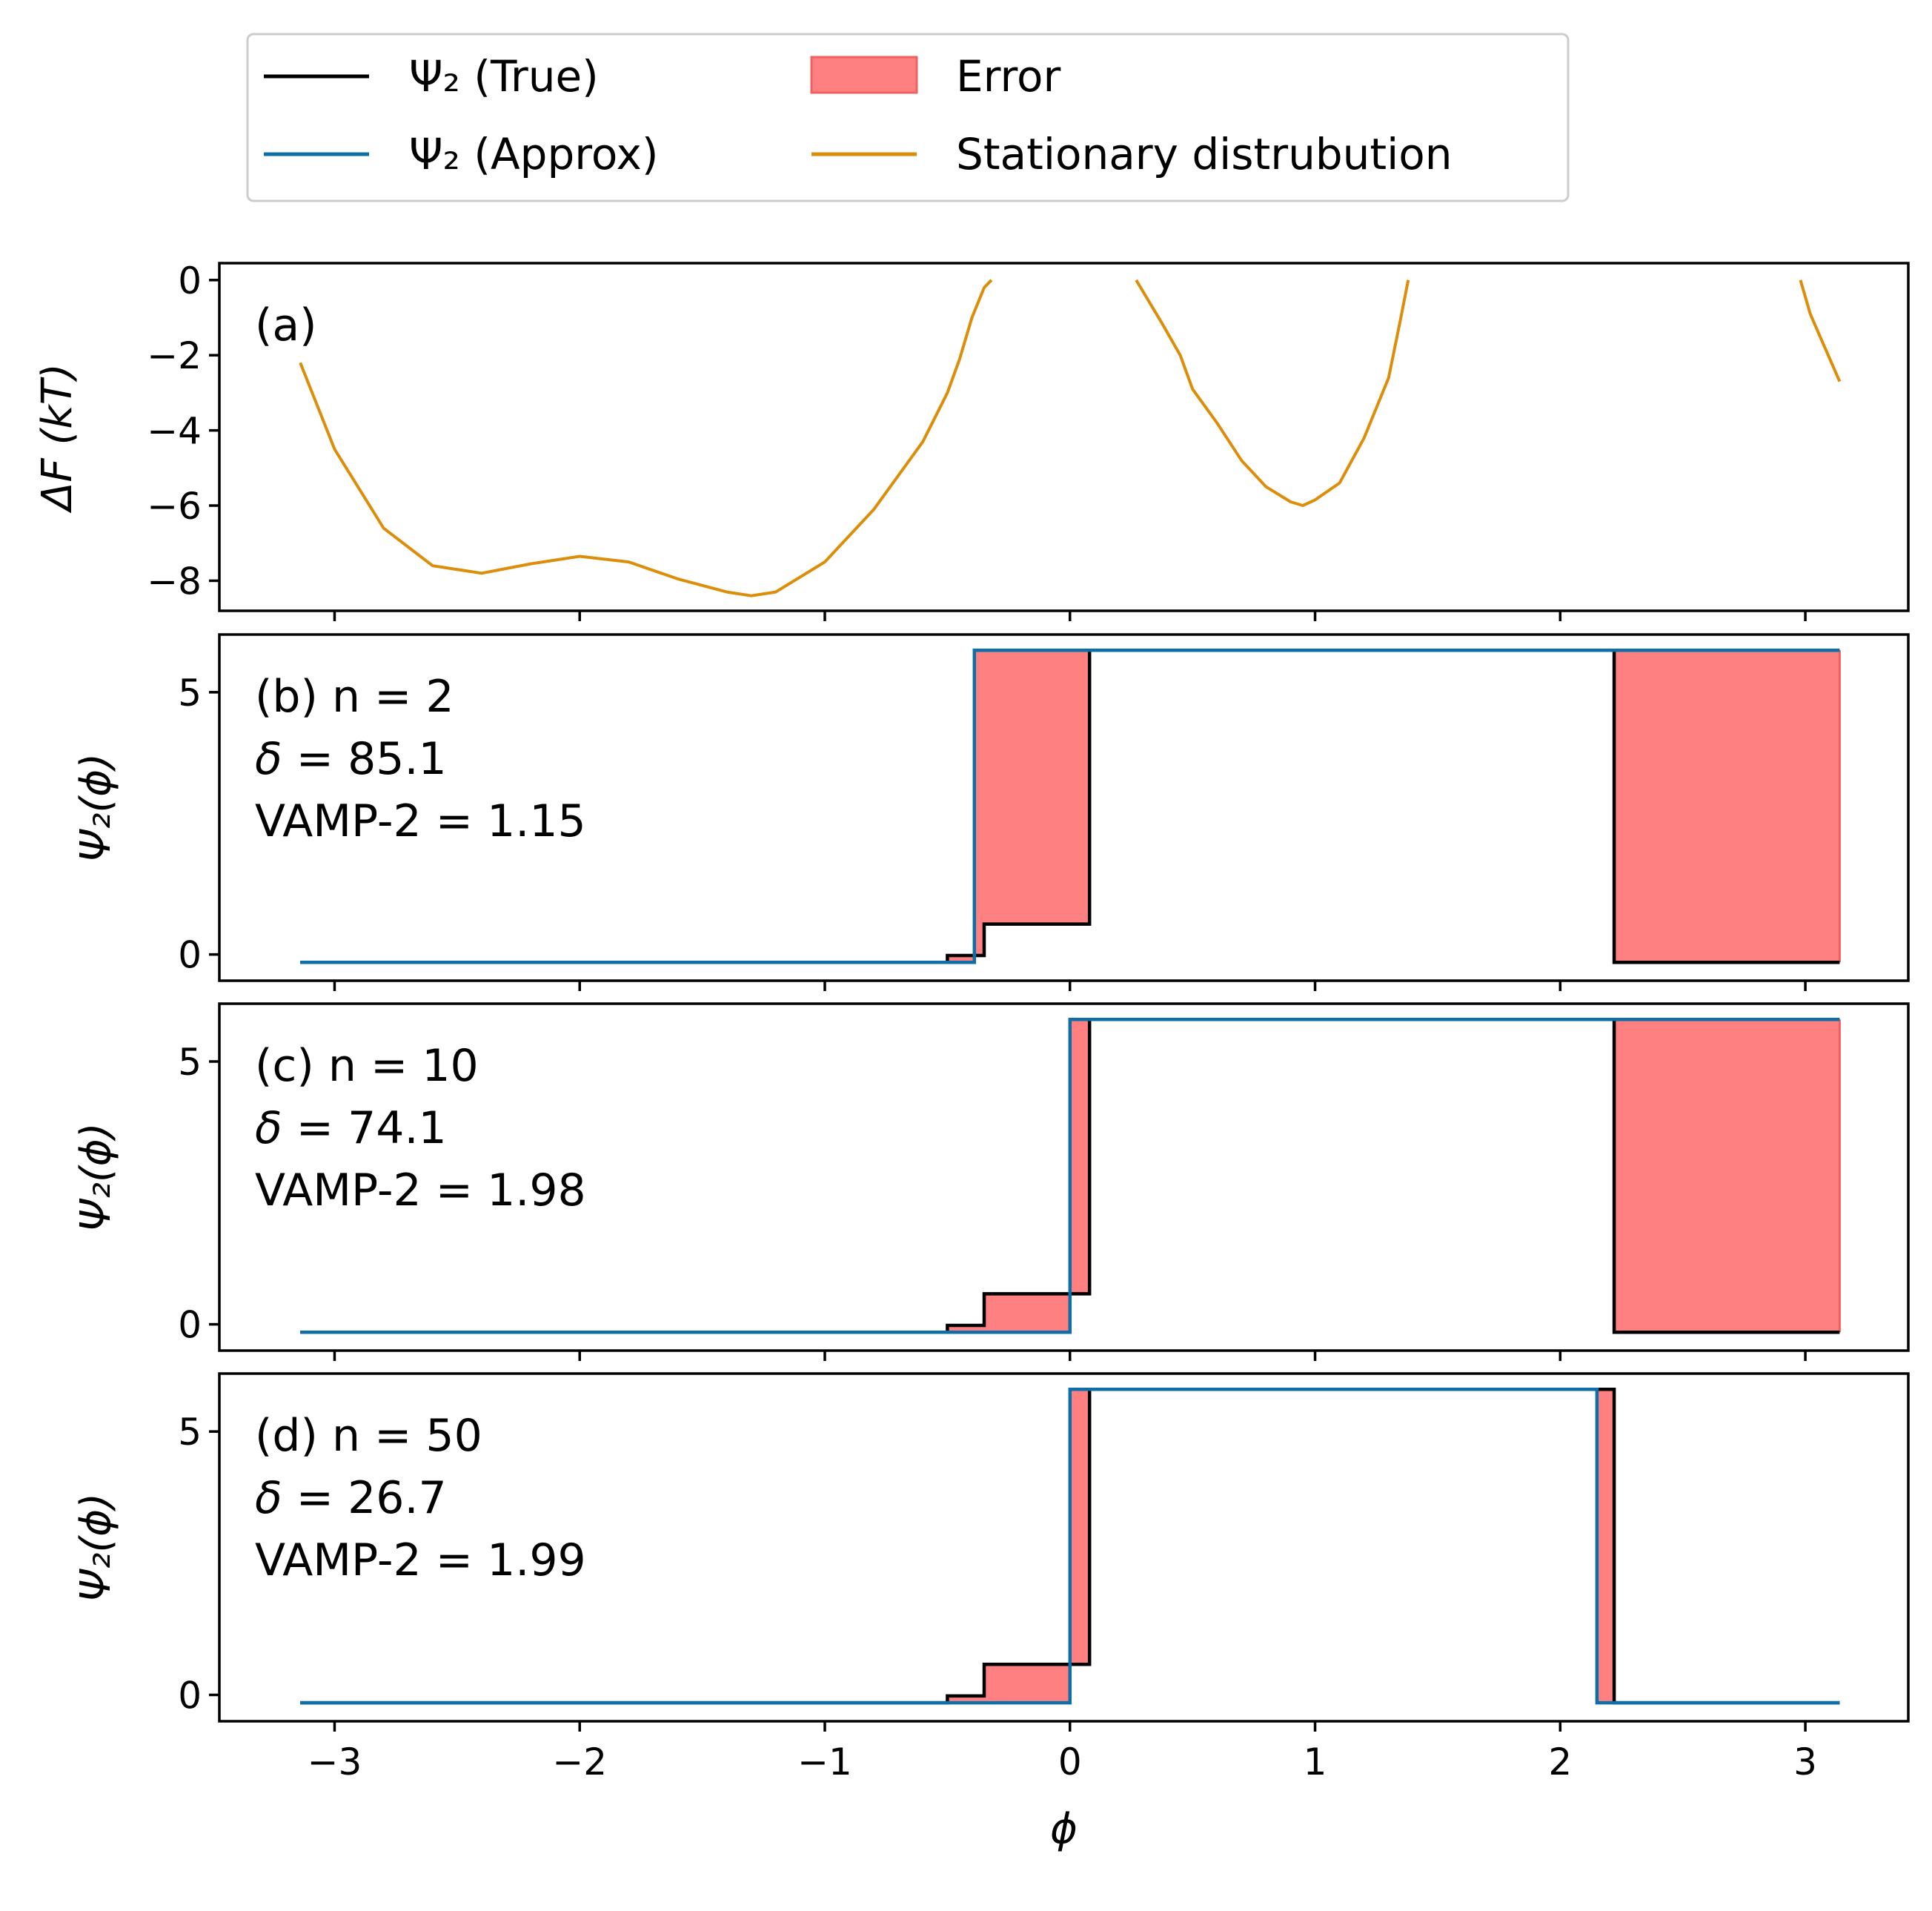 Image resolution: width=1932 pixels, height=1911 pixels. What do you see at coordinates (174, 581) in the screenshot?
I see `ytick-label: −8` at bounding box center [174, 581].